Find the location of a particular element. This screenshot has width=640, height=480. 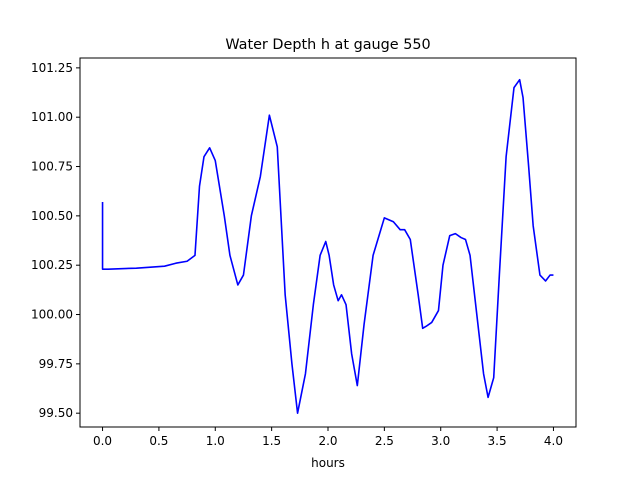

x-tick-label: 0.5 is located at coordinates (158, 441).